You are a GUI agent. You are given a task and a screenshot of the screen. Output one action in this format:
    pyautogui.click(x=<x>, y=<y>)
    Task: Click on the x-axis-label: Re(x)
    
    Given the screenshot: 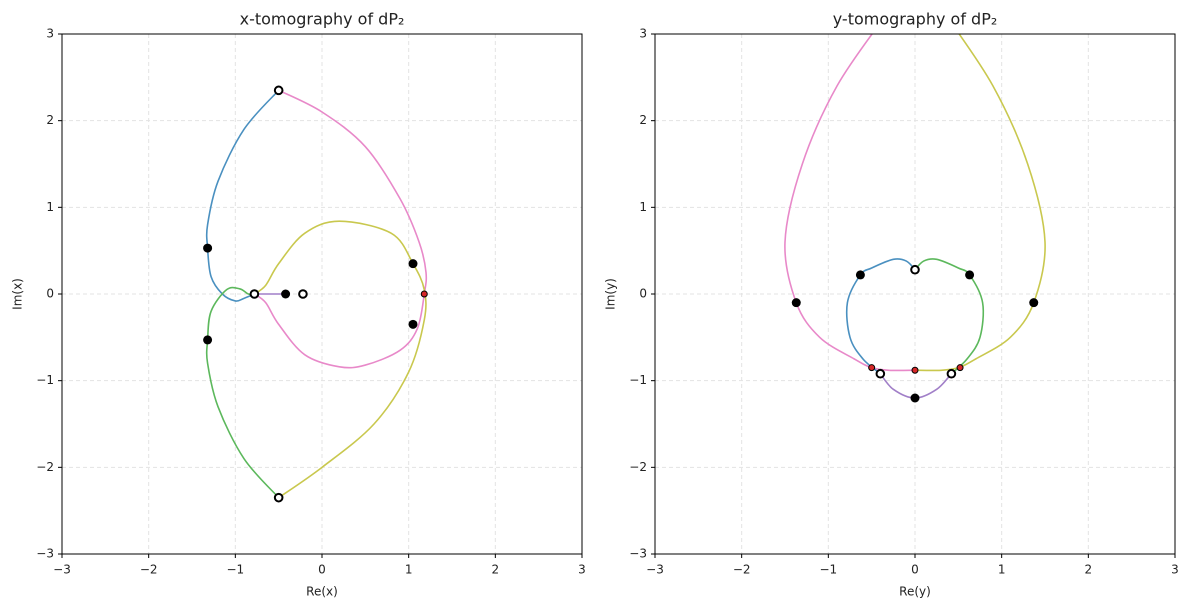 What is the action you would take?
    pyautogui.click(x=322, y=592)
    